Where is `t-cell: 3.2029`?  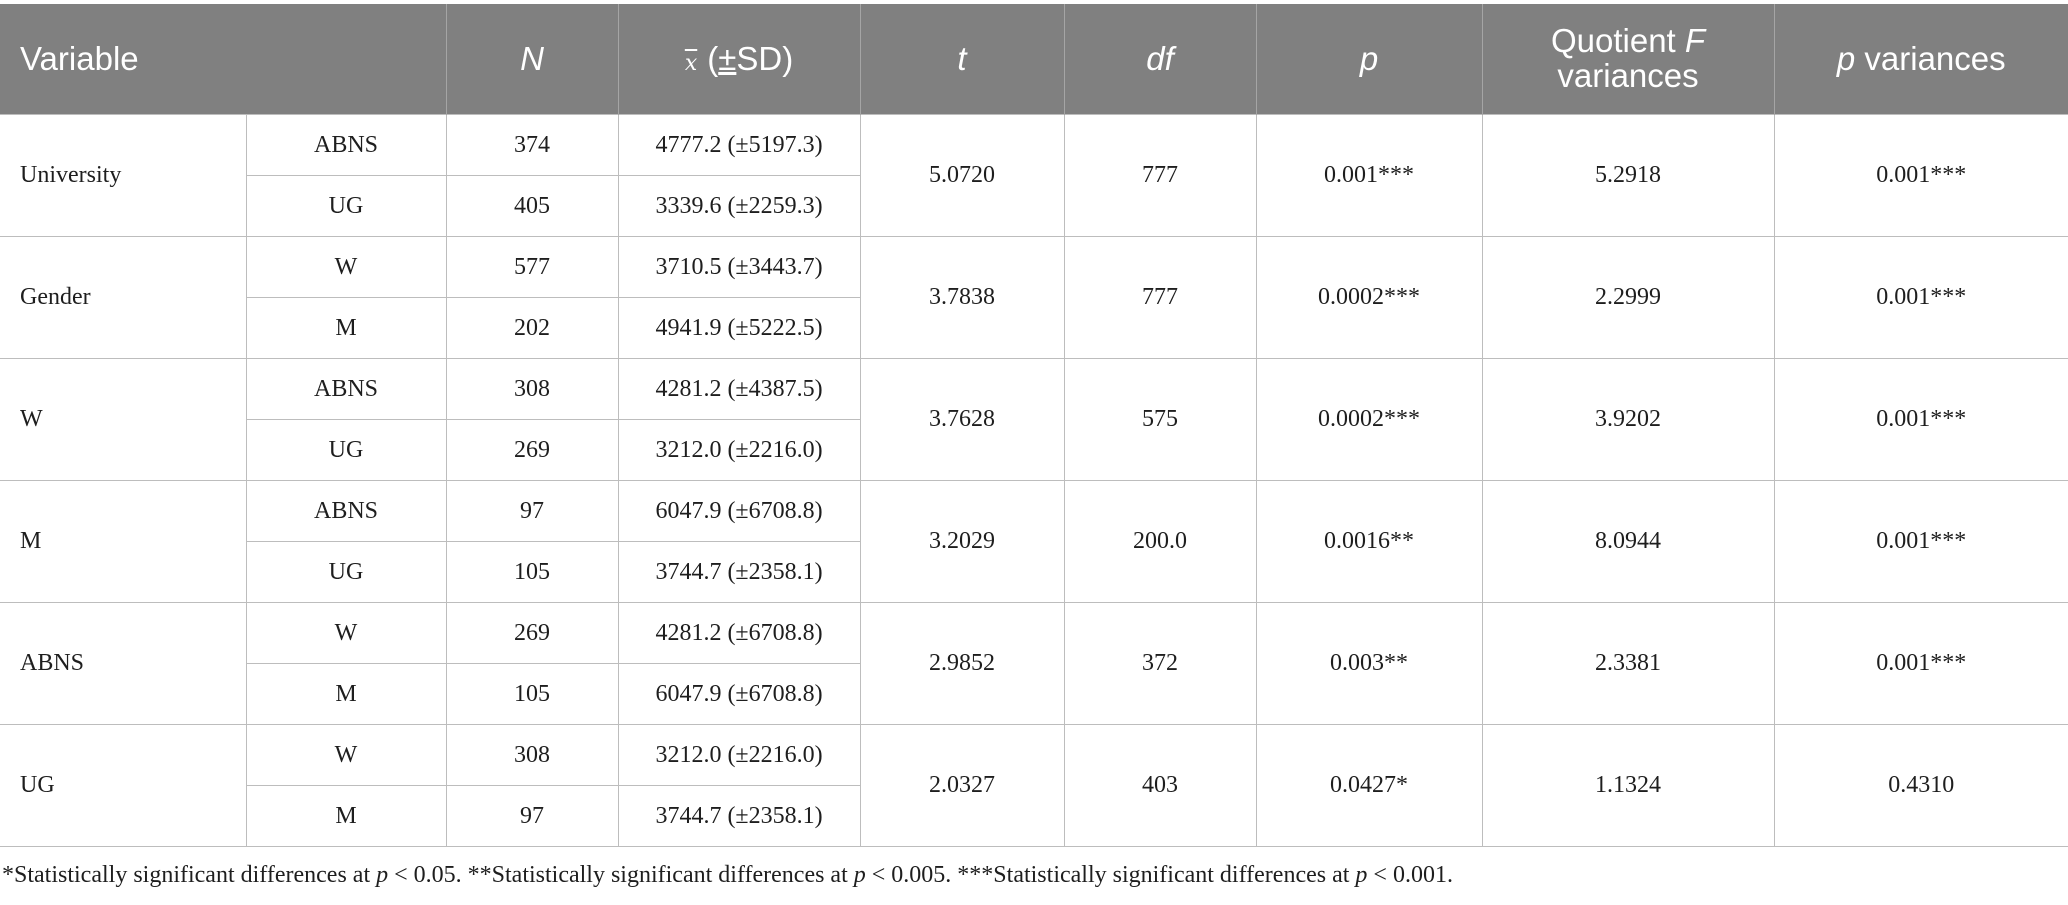 t-cell: 3.2029 is located at coordinates (962, 541).